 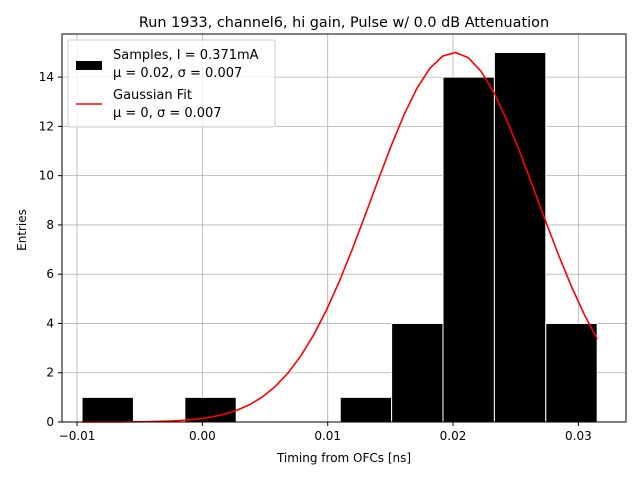 I want to click on legend-stats-fit: μ = 0, σ = 0.007, so click(x=167, y=113).